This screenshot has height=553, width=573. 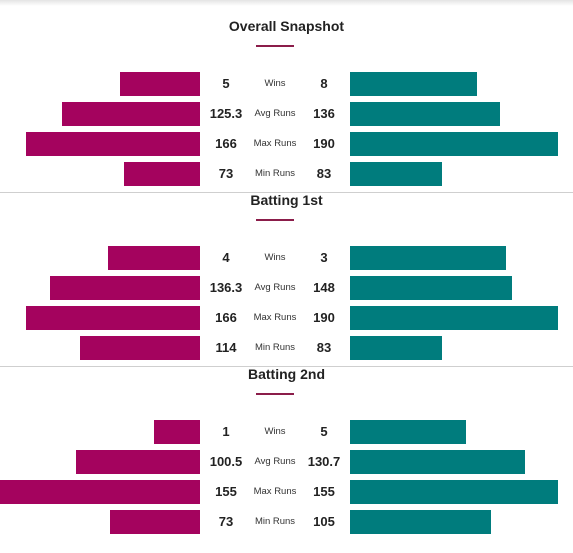 I want to click on section-title: Batting 1st, so click(x=286, y=200).